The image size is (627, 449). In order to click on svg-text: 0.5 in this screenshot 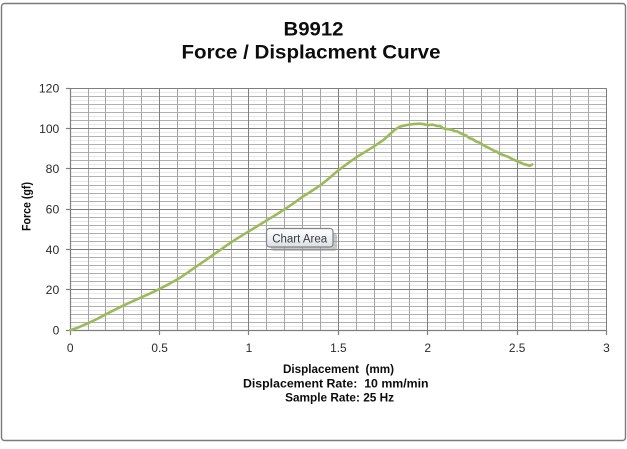, I will do `click(159, 348)`.